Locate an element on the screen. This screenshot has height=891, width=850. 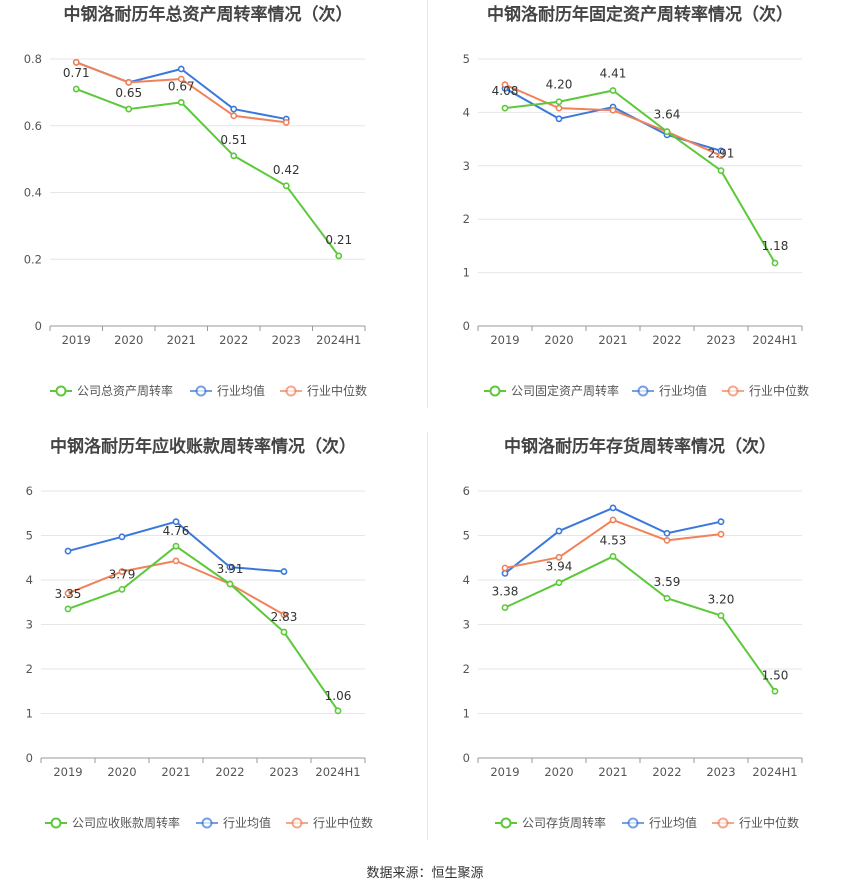
data-label: 2.91 is located at coordinates (721, 154).